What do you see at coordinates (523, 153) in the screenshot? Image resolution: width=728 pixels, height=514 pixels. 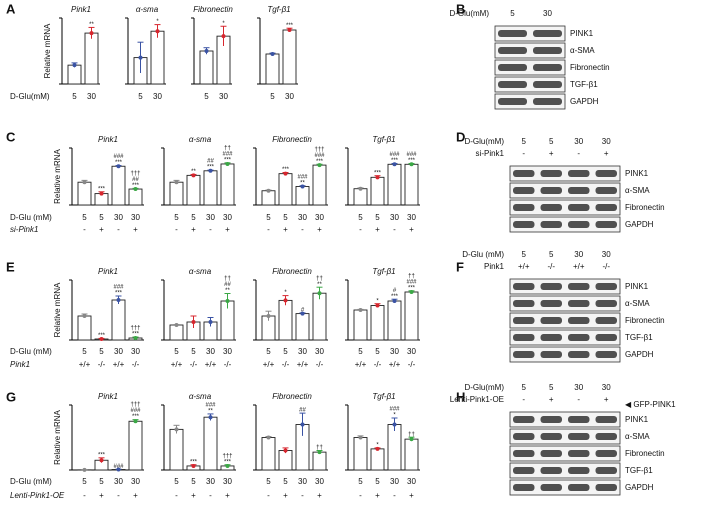 I see `lane-label: -` at bounding box center [523, 153].